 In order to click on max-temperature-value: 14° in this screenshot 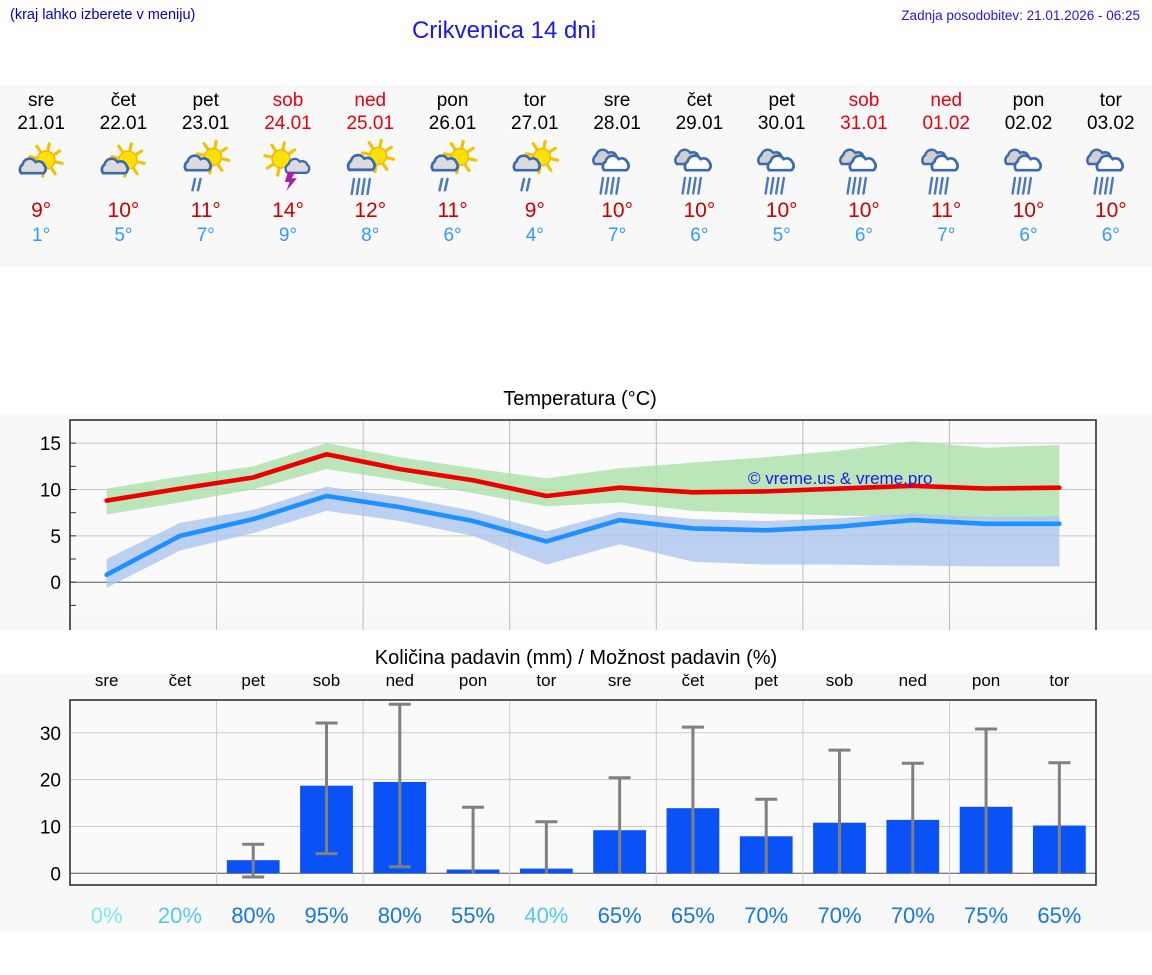, I will do `click(288, 210)`.